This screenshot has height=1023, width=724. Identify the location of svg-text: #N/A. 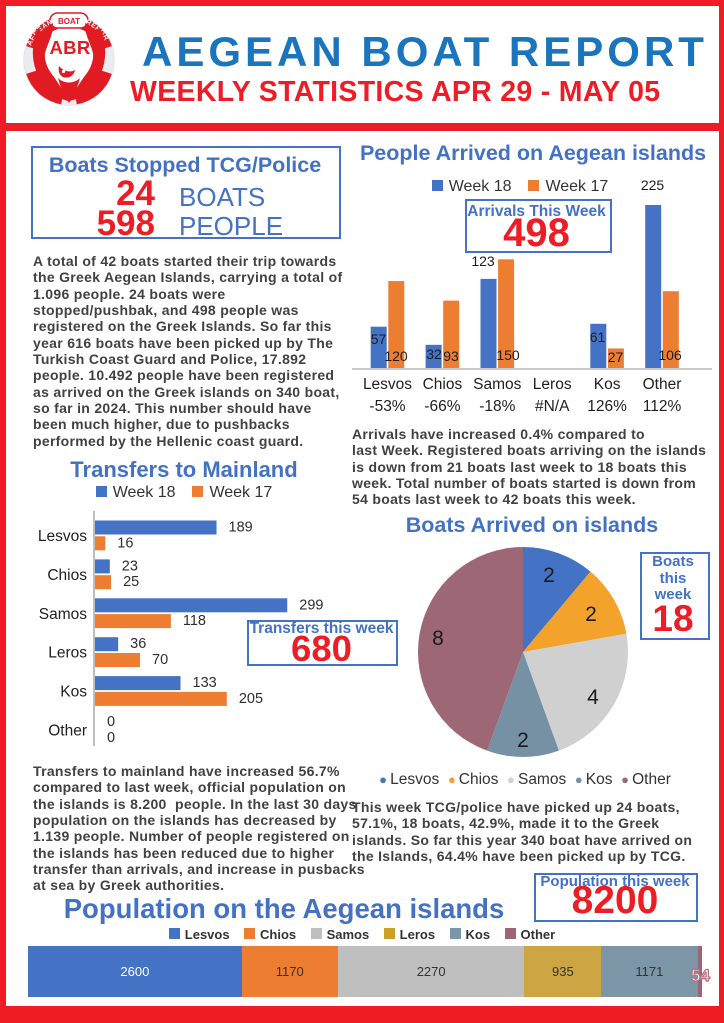
(552, 406).